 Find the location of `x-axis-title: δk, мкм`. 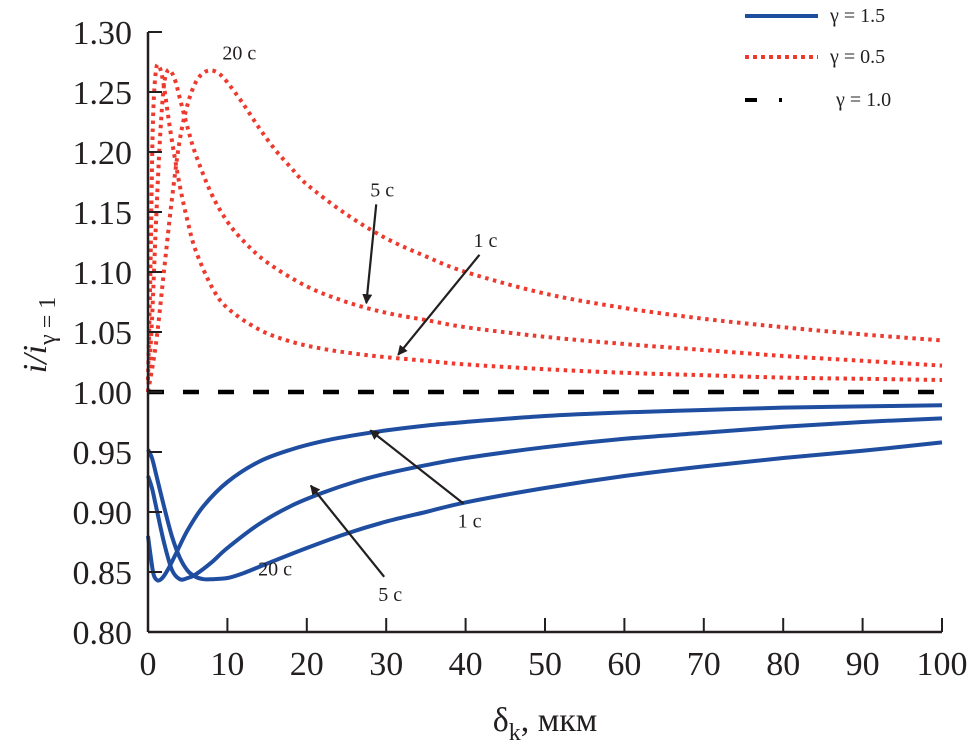

x-axis-title: δk, мкм is located at coordinates (545, 724).